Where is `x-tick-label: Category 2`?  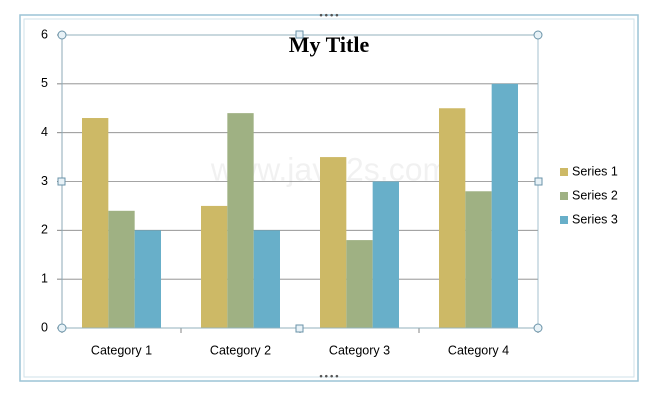 x-tick-label: Category 2 is located at coordinates (240, 350).